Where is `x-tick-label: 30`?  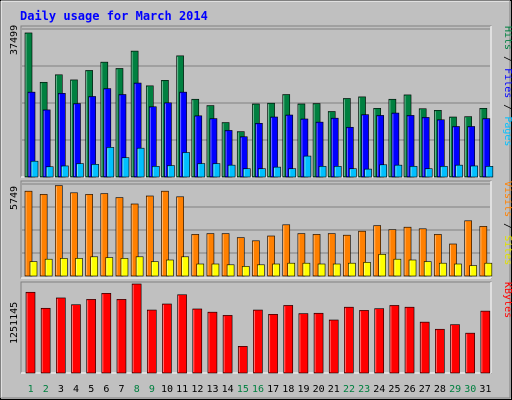 x-tick-label: 30 is located at coordinates (470, 389).